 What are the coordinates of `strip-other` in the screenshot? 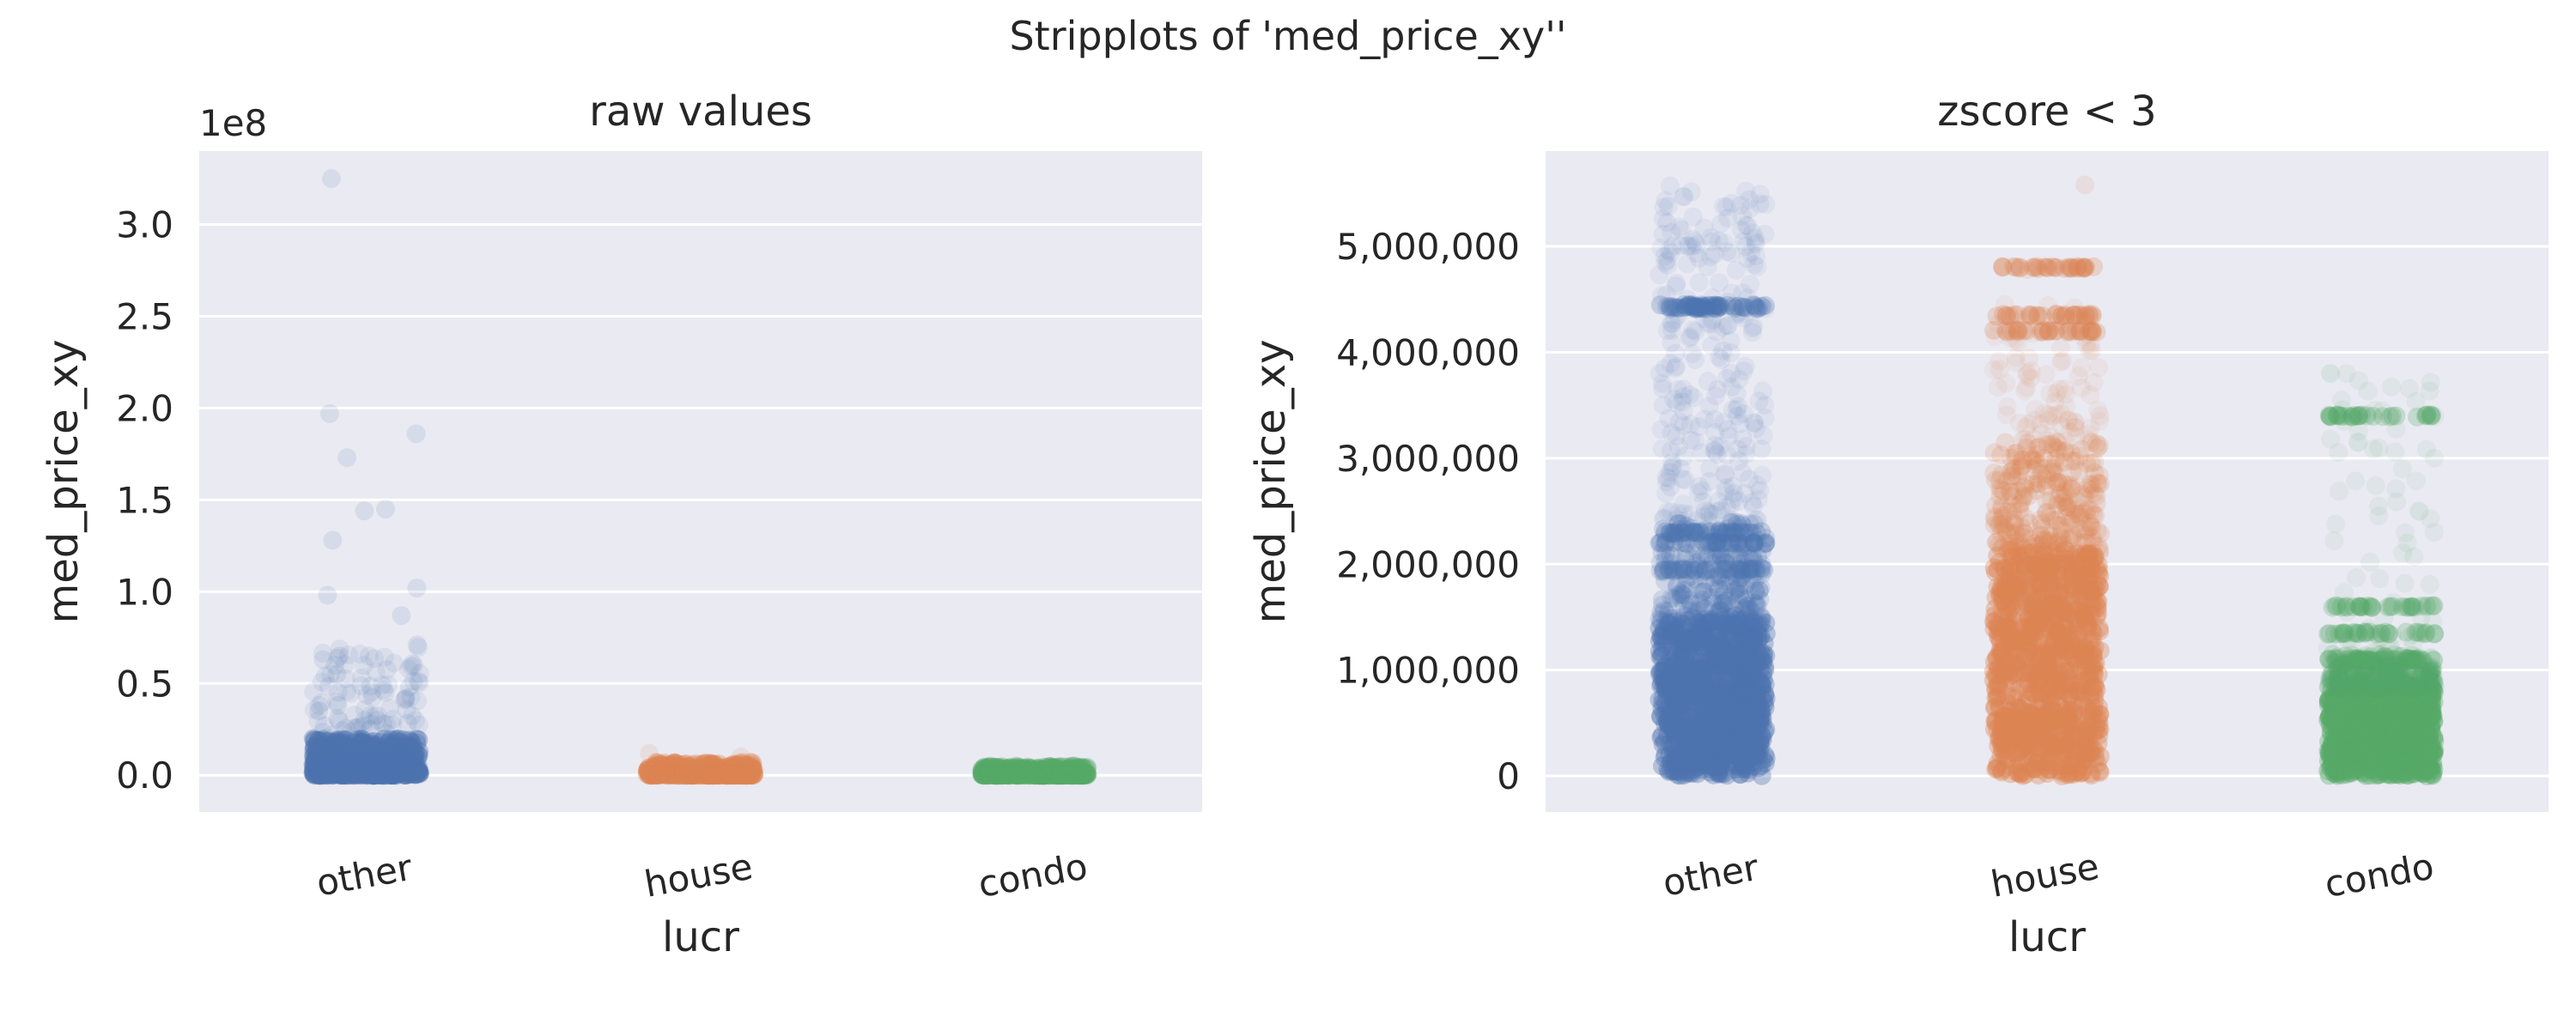 It's located at (1712, 480).